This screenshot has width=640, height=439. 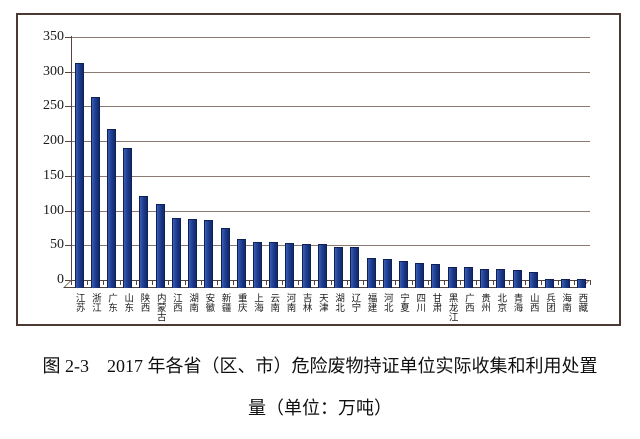 What do you see at coordinates (144, 302) in the screenshot?
I see `x-tick-label: 陕西` at bounding box center [144, 302].